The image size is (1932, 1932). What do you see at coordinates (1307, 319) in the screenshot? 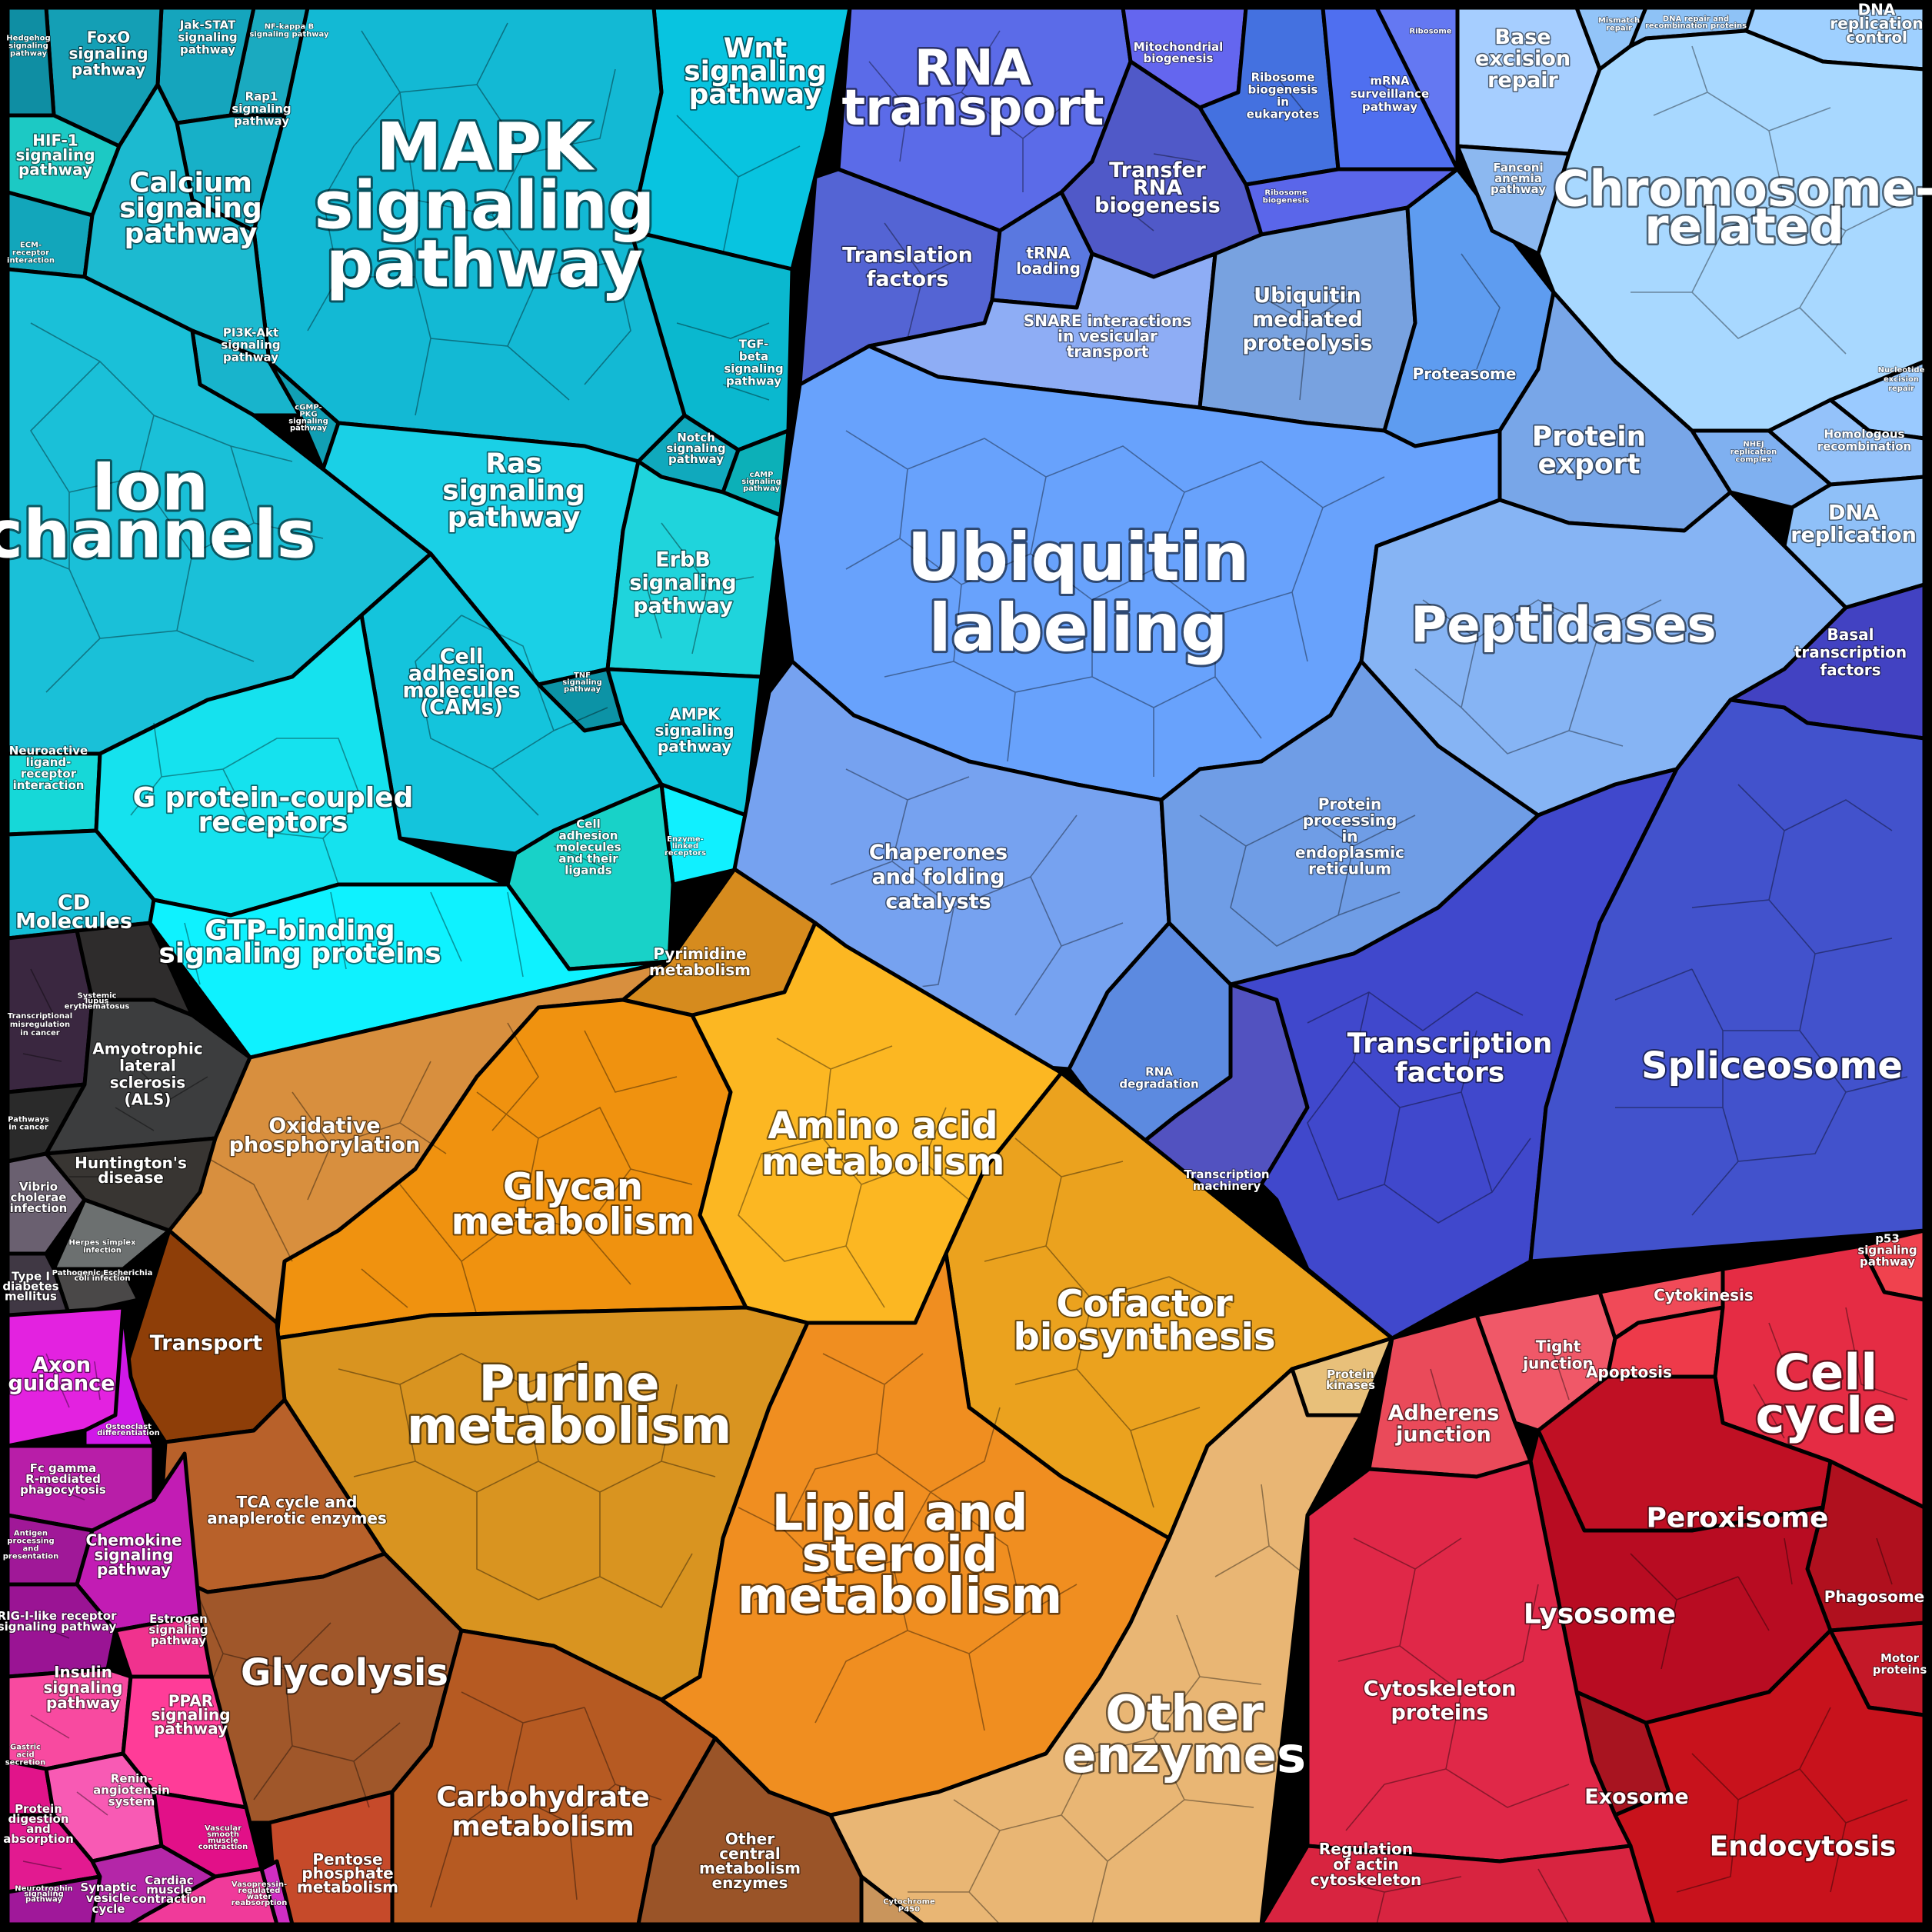
I see `ubiq_proteolysis-label-line: mediated` at bounding box center [1307, 319].